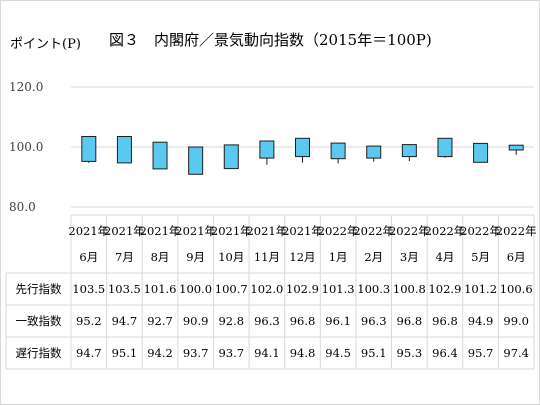 This screenshot has height=406, width=540. I want to click on data-label: 100.8, so click(409, 289).